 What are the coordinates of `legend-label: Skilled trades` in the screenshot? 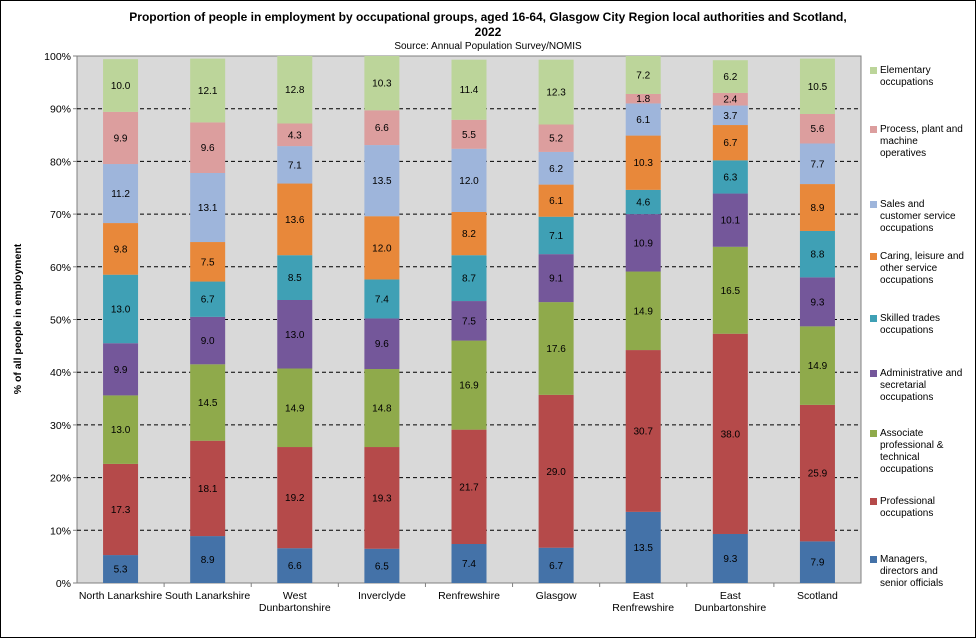 It's located at (910, 318).